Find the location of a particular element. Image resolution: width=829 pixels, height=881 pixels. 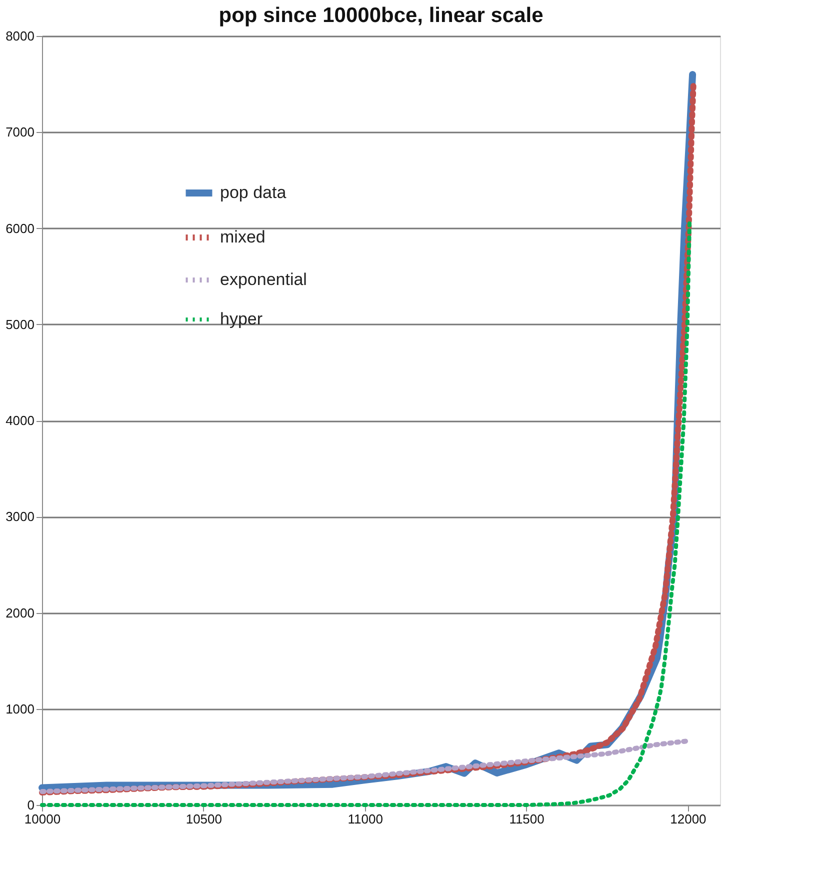

y-tick-label: 8000 is located at coordinates (20, 36).